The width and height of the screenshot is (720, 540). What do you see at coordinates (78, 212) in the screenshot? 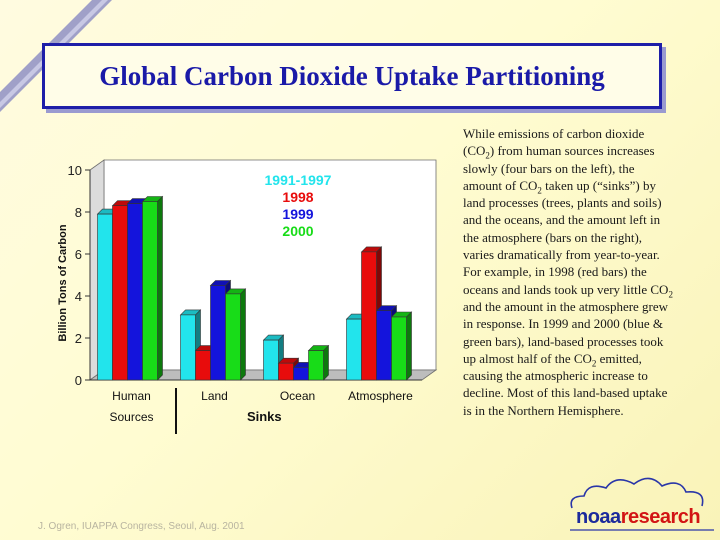
I see `y-tick-label: 8` at bounding box center [78, 212].